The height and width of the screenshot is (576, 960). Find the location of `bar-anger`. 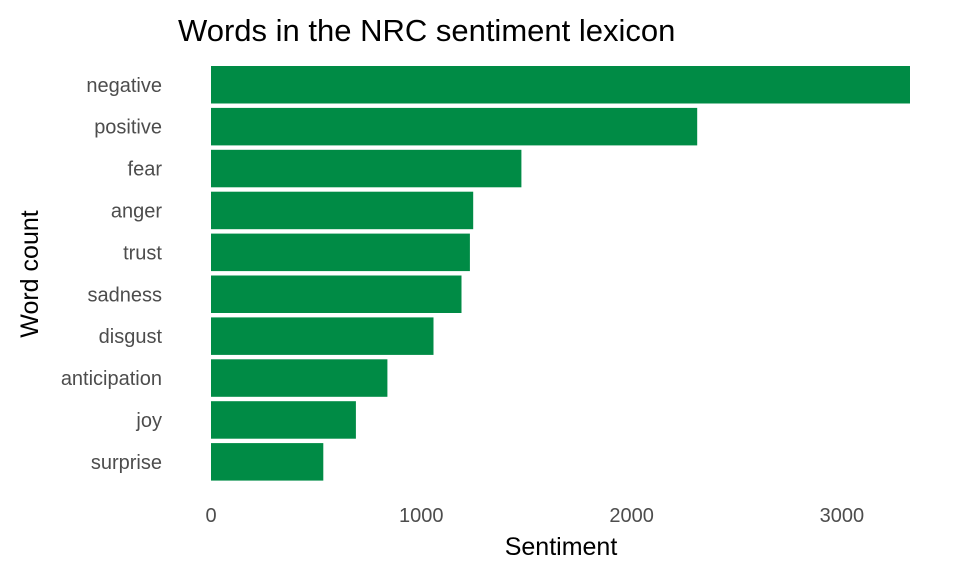

bar-anger is located at coordinates (342, 210).